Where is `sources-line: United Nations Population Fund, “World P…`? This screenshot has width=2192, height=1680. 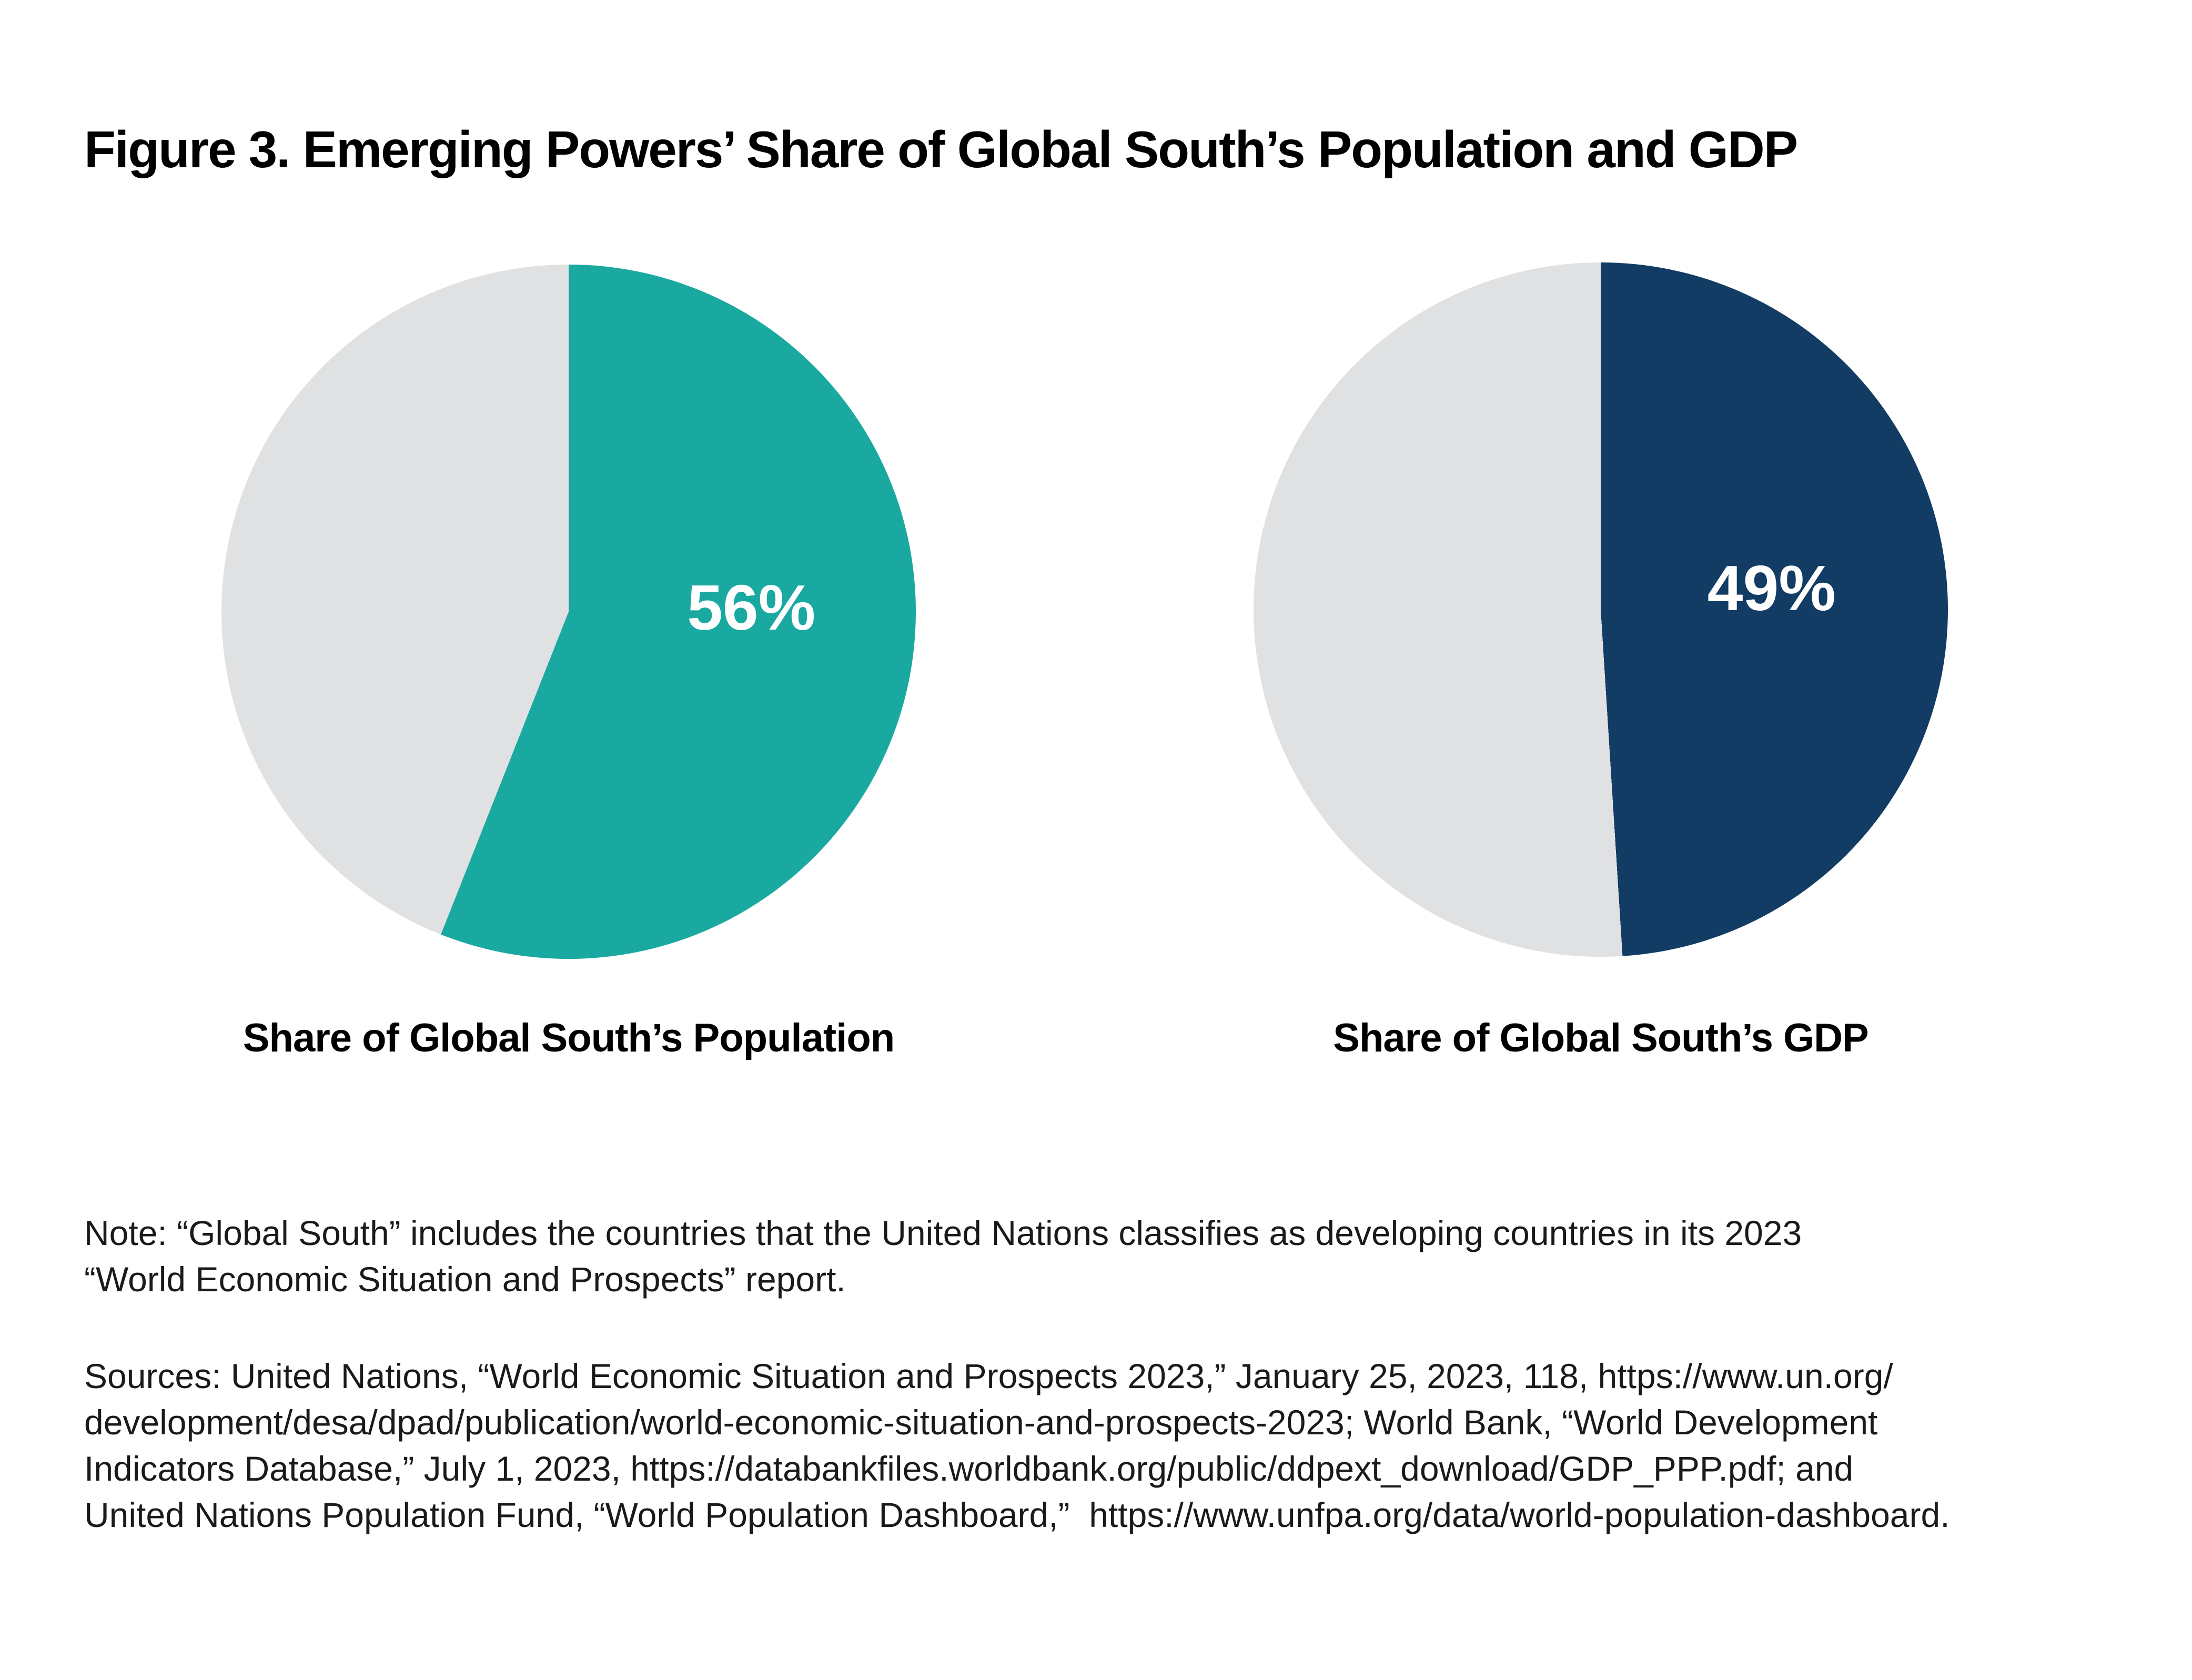
sources-line: United Nations Population Fund, “World P… is located at coordinates (1017, 1514).